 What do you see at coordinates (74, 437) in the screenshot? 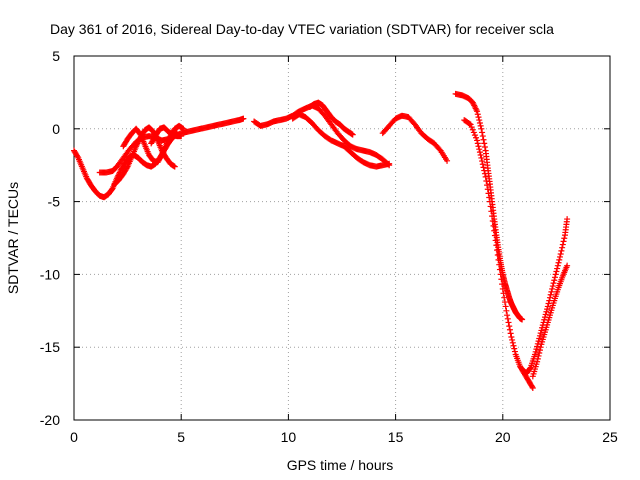
I see `x-tick-label: 0` at bounding box center [74, 437].